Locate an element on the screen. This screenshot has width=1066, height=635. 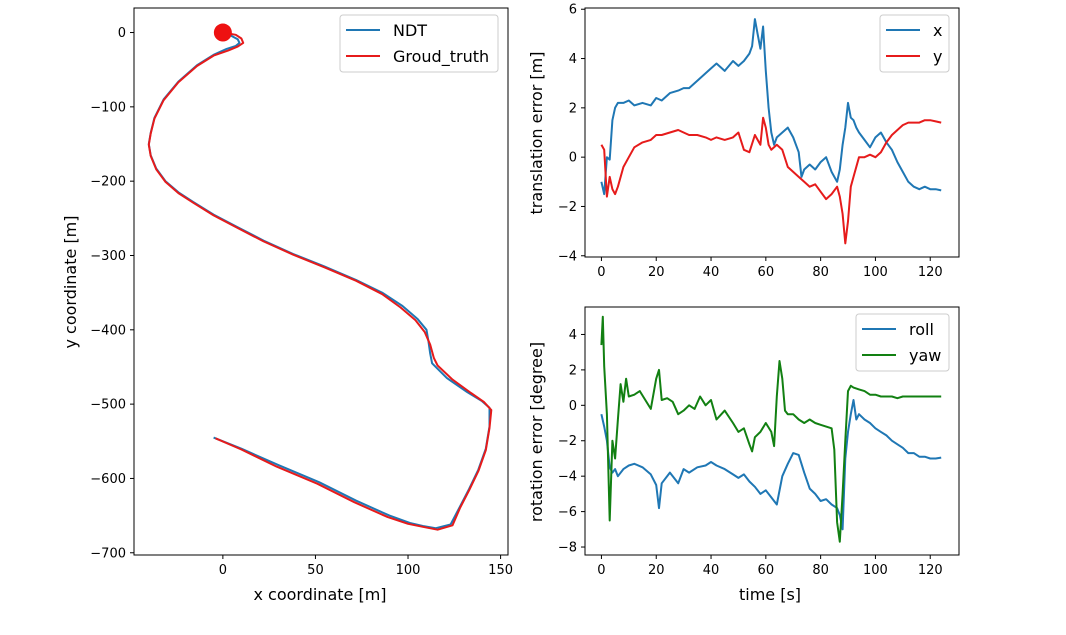
legend-label-ndt: NDT is located at coordinates (410, 30).